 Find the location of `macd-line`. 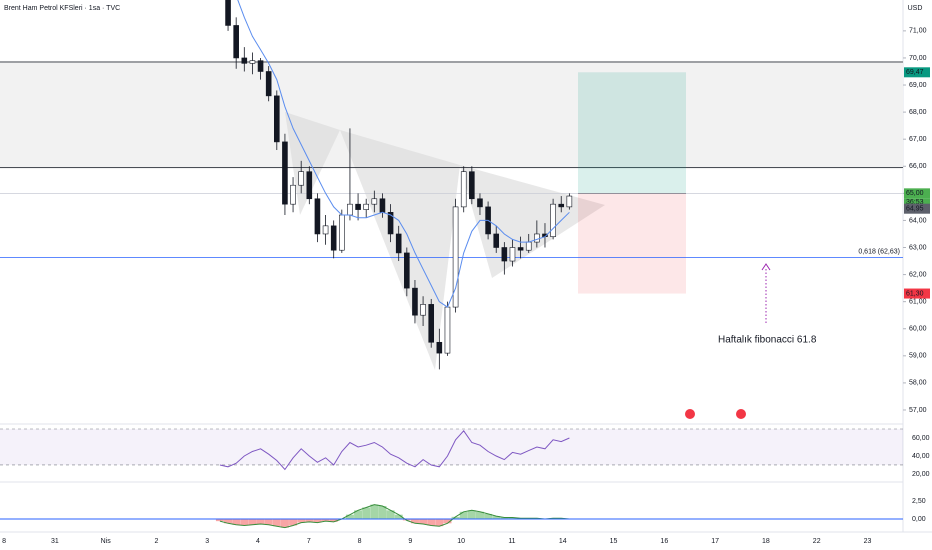

macd-line is located at coordinates (394, 516).